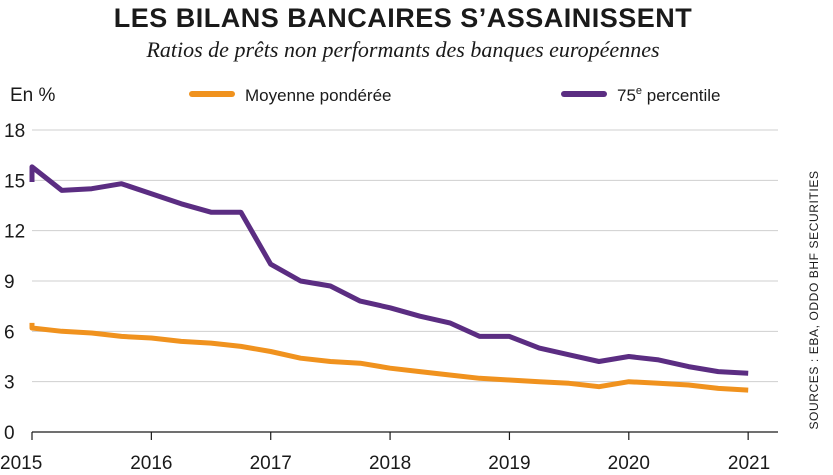 The image size is (833, 475). Describe the element at coordinates (454, 95) in the screenshot. I see `legend: Moyenne pondérée 75e percentile` at that location.